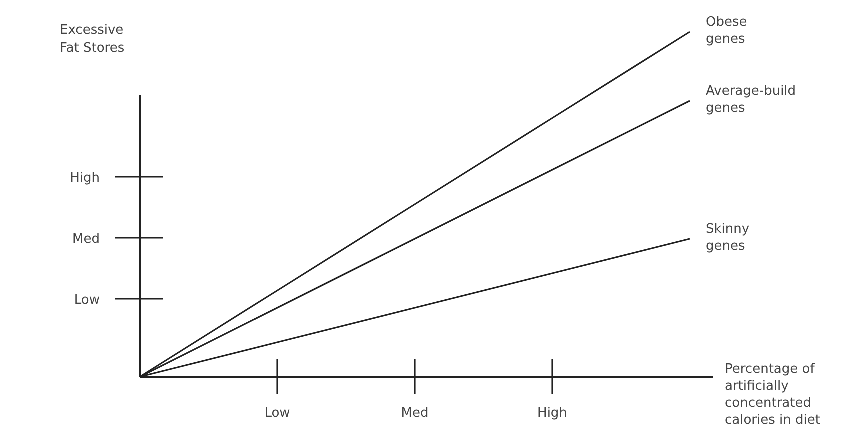 Image resolution: width=855 pixels, height=445 pixels. Describe the element at coordinates (86, 239) in the screenshot. I see `text: Med` at that location.